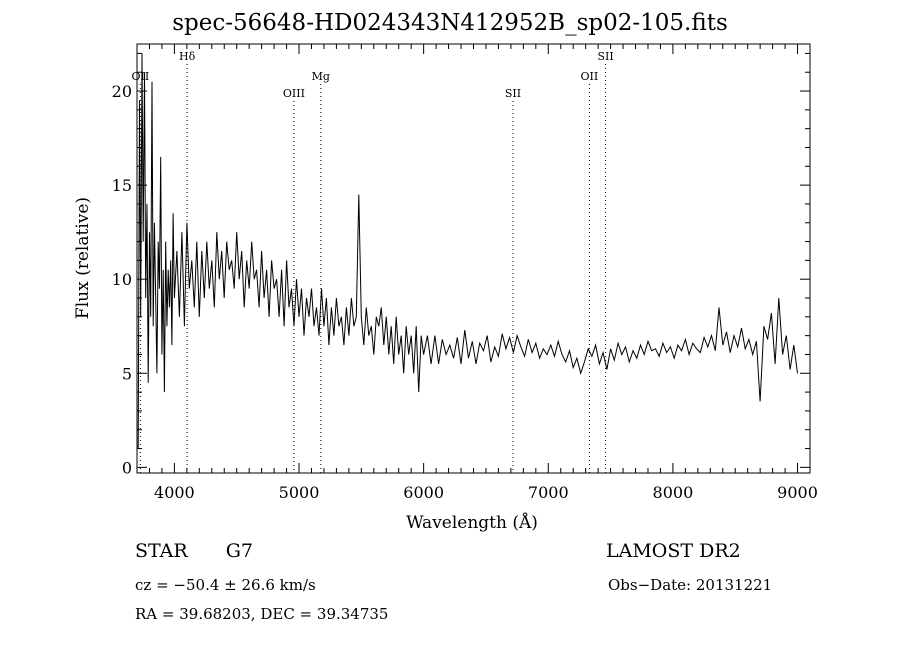  What do you see at coordinates (122, 279) in the screenshot?
I see `y-tick-label: 10` at bounding box center [122, 279].